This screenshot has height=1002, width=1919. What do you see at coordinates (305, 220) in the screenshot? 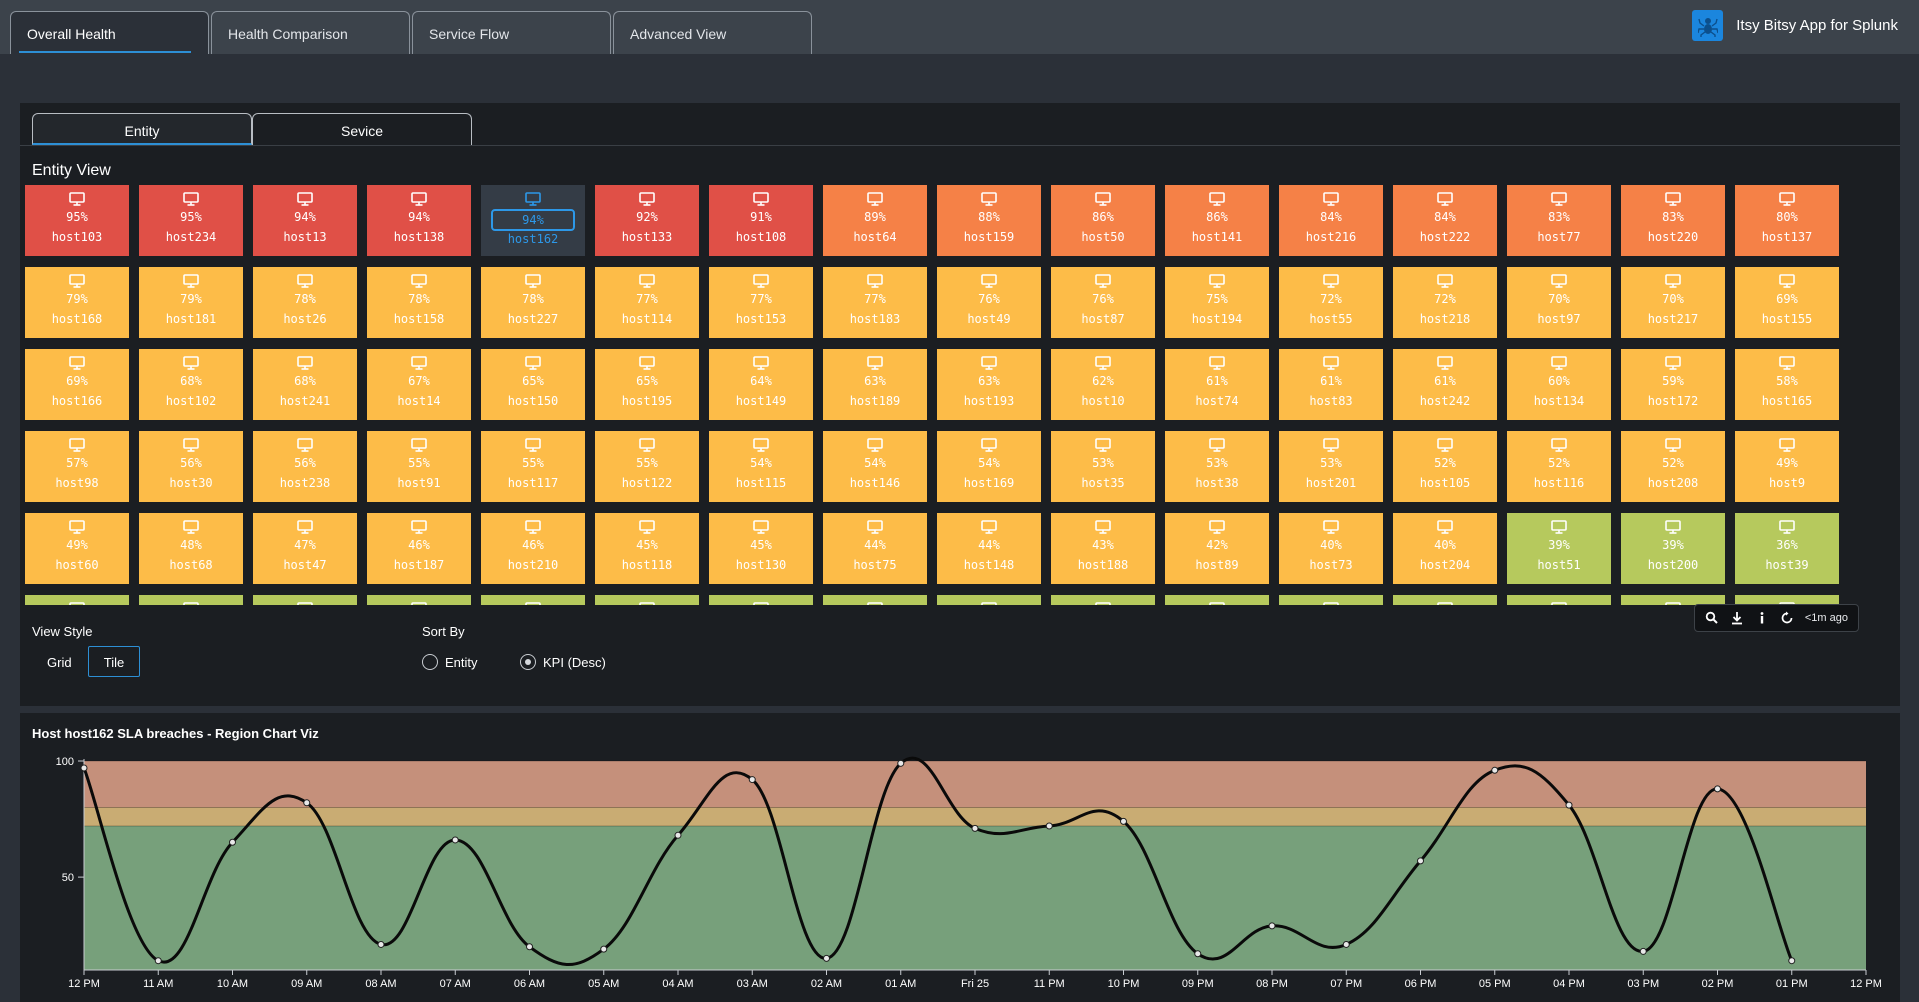
I see `entity-tile-host13: 94% host13` at bounding box center [305, 220].